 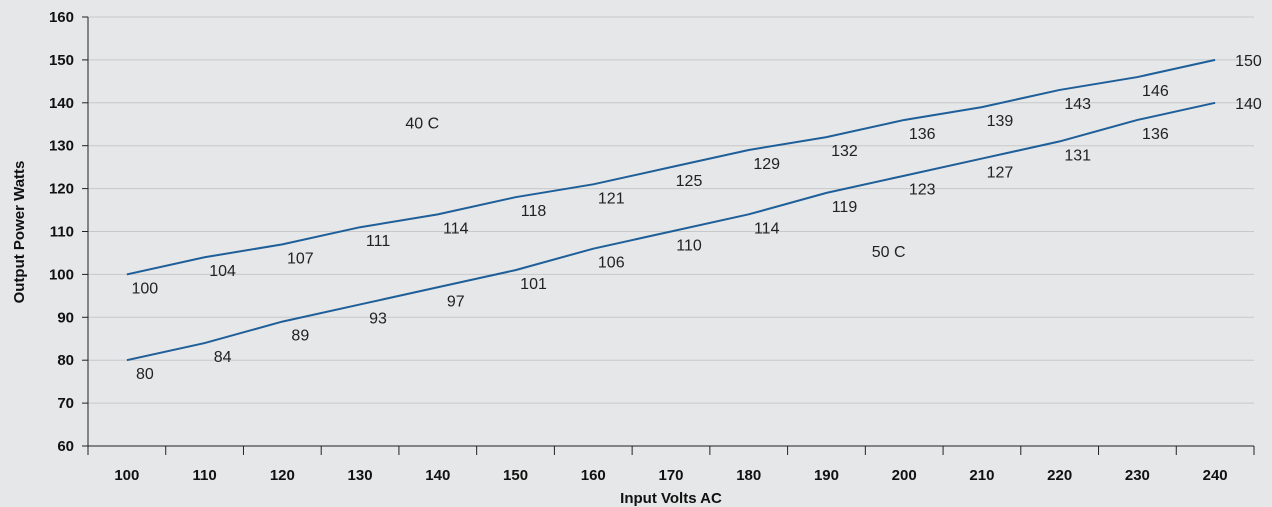 I want to click on data-label: 80, so click(x=145, y=374).